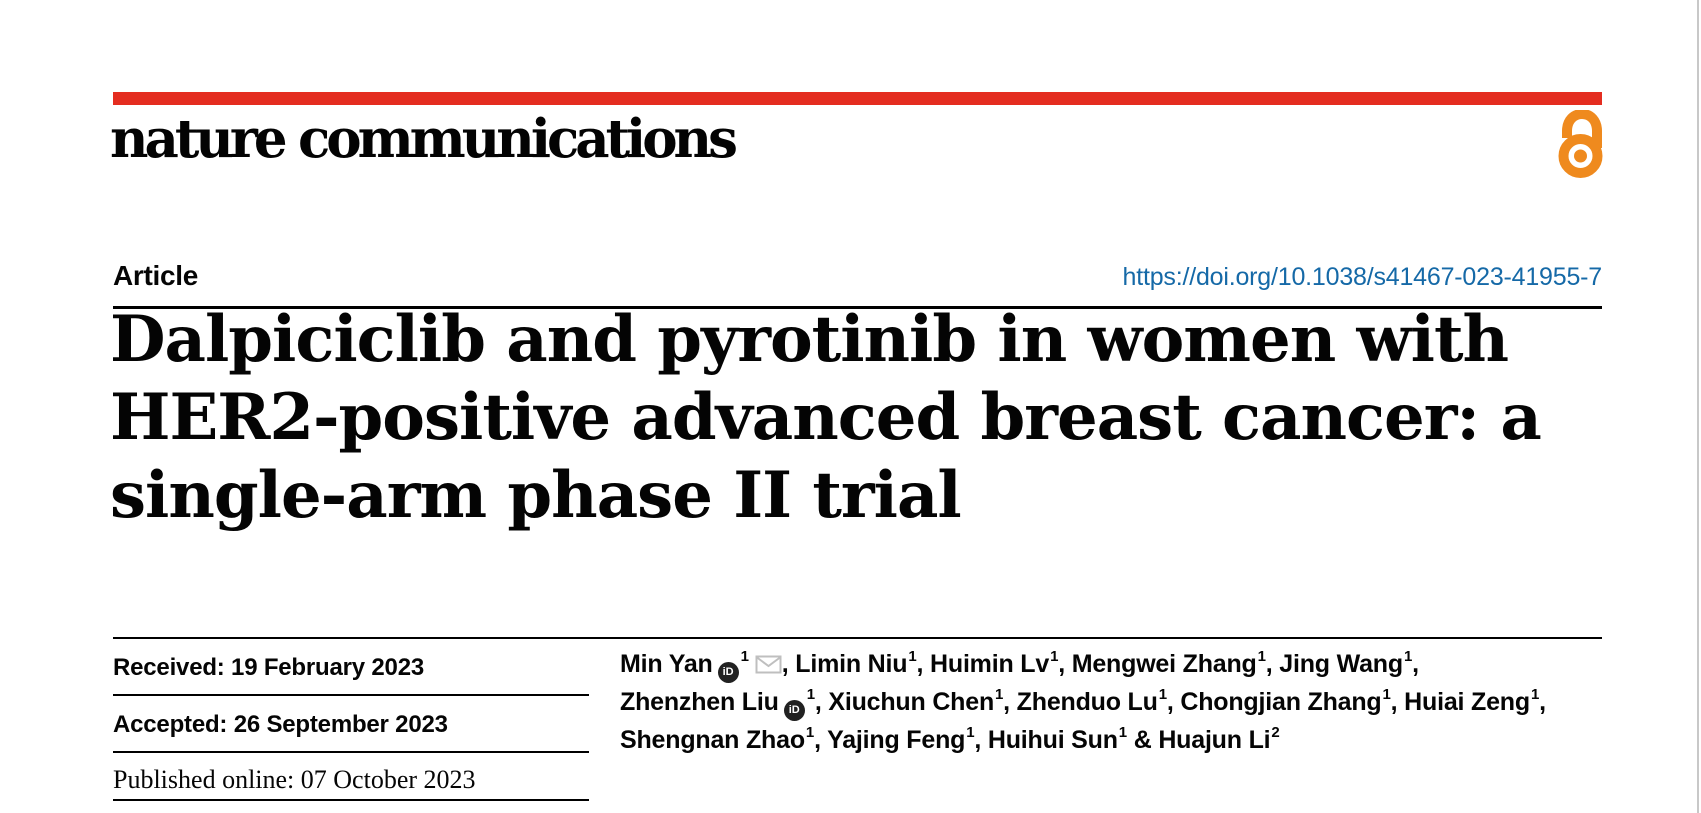 The image size is (1701, 813). What do you see at coordinates (911, 702) in the screenshot?
I see `author-name: Xiuchun Chen` at bounding box center [911, 702].